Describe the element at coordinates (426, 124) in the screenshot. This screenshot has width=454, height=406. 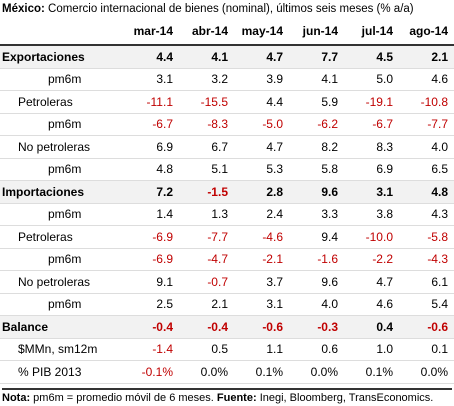
I see `cell: -7.7` at that location.